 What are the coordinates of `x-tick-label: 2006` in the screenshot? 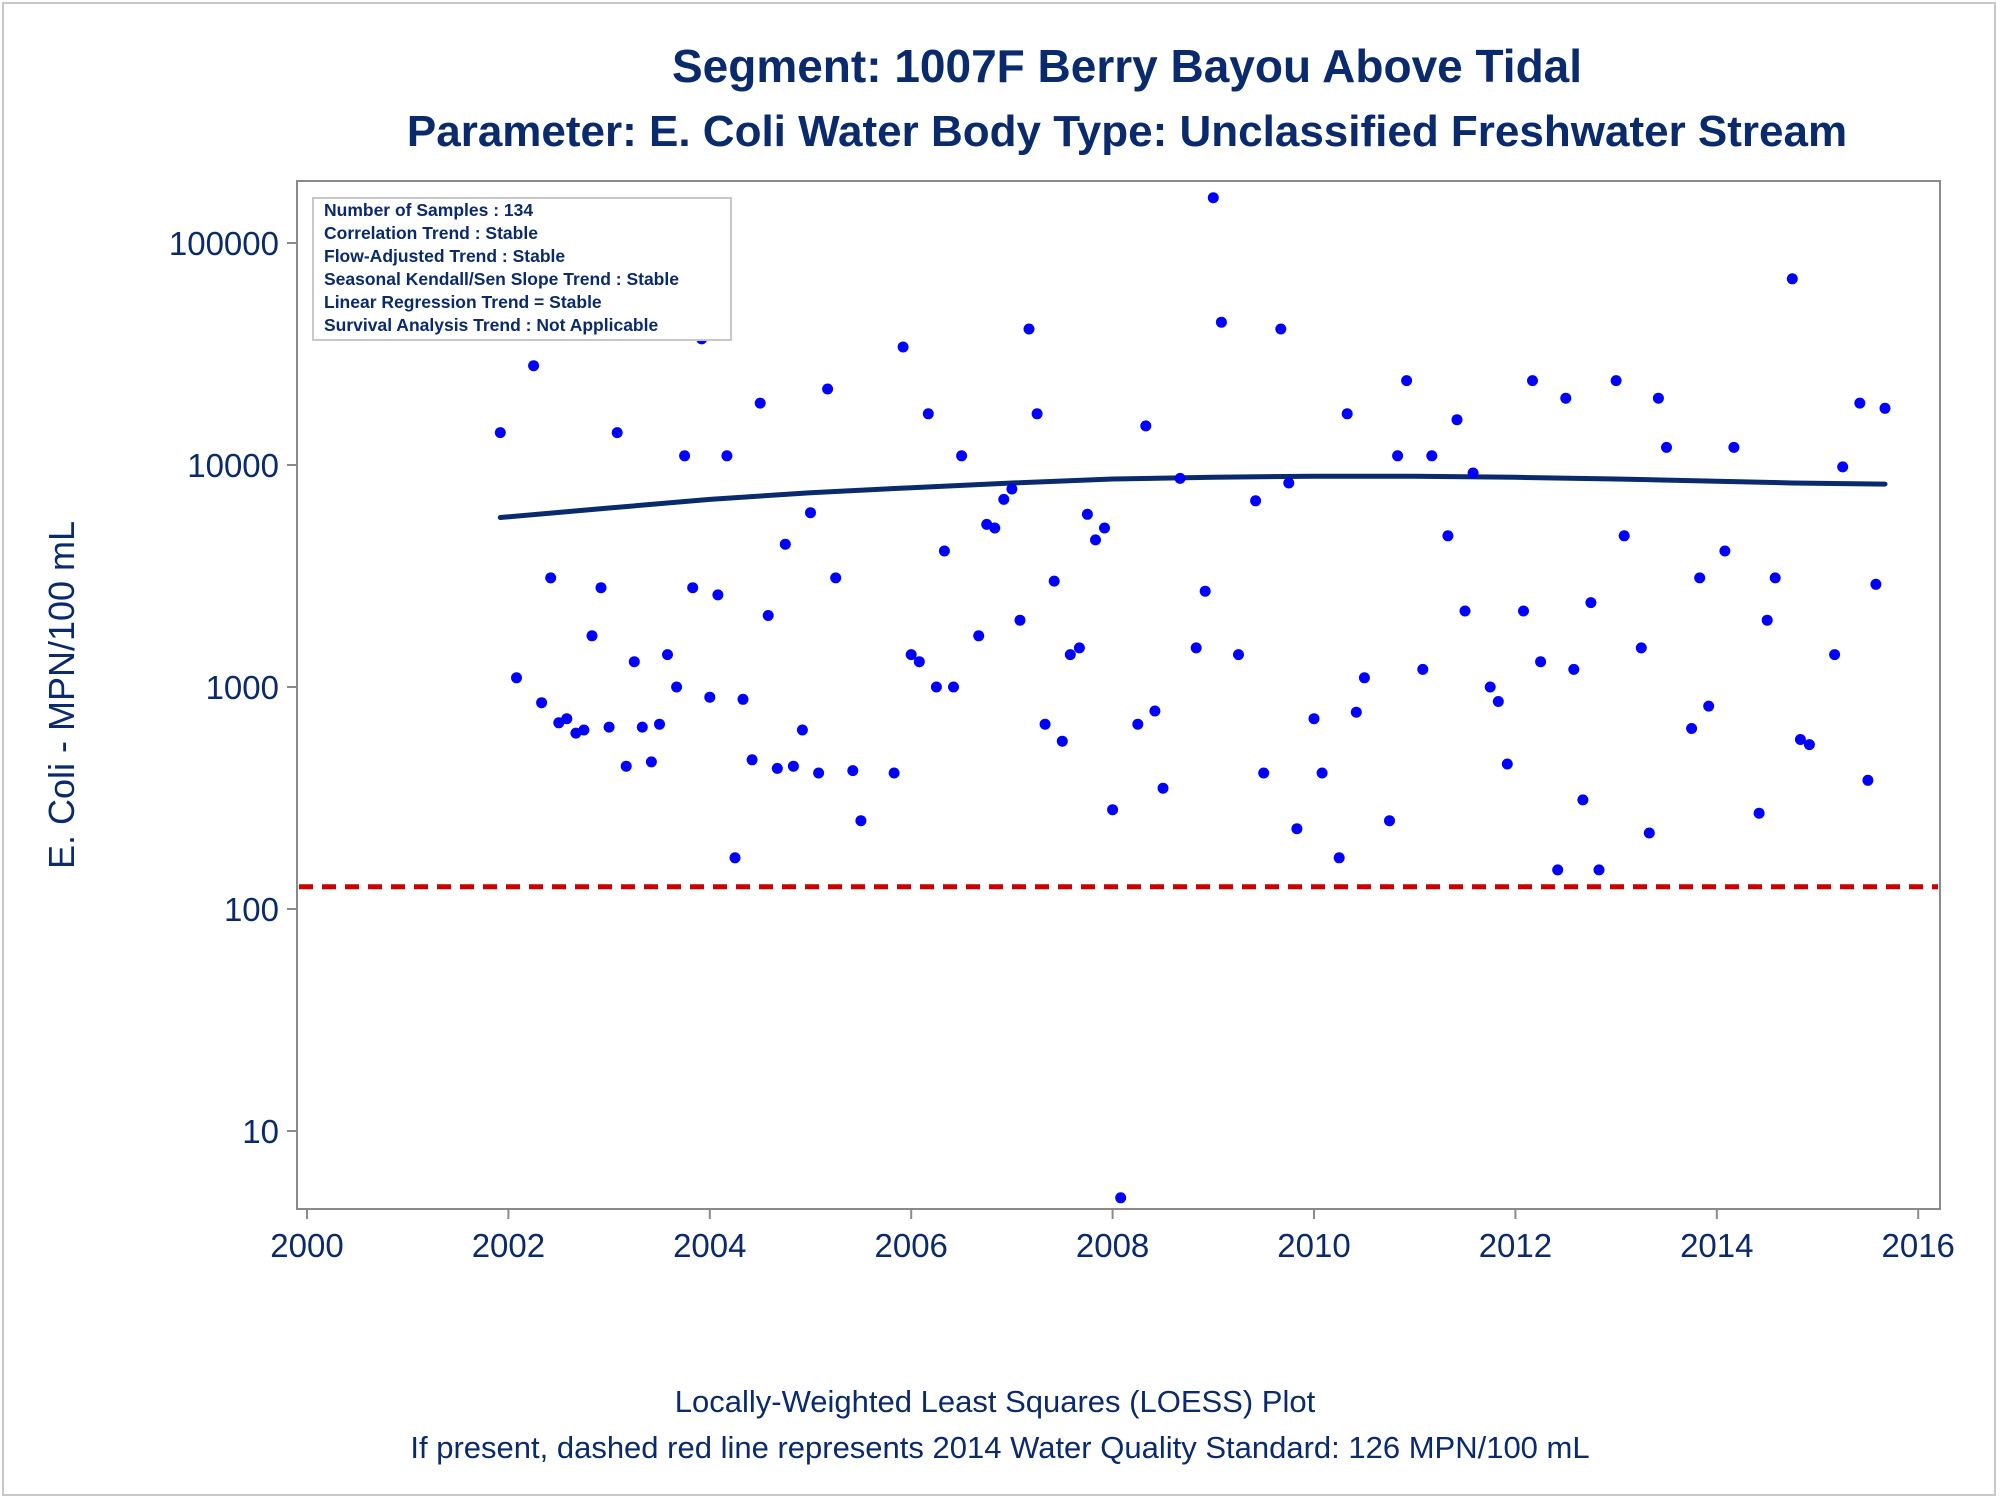 It's located at (910, 1245).